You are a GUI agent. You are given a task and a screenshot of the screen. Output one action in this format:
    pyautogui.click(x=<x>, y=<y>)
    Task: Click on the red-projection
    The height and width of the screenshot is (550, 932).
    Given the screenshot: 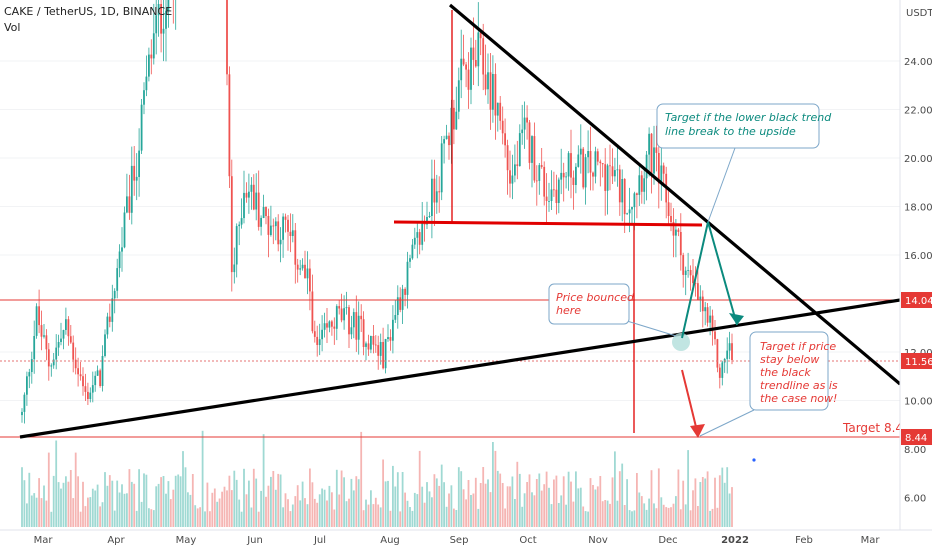 What is the action you would take?
    pyautogui.click(x=690, y=402)
    